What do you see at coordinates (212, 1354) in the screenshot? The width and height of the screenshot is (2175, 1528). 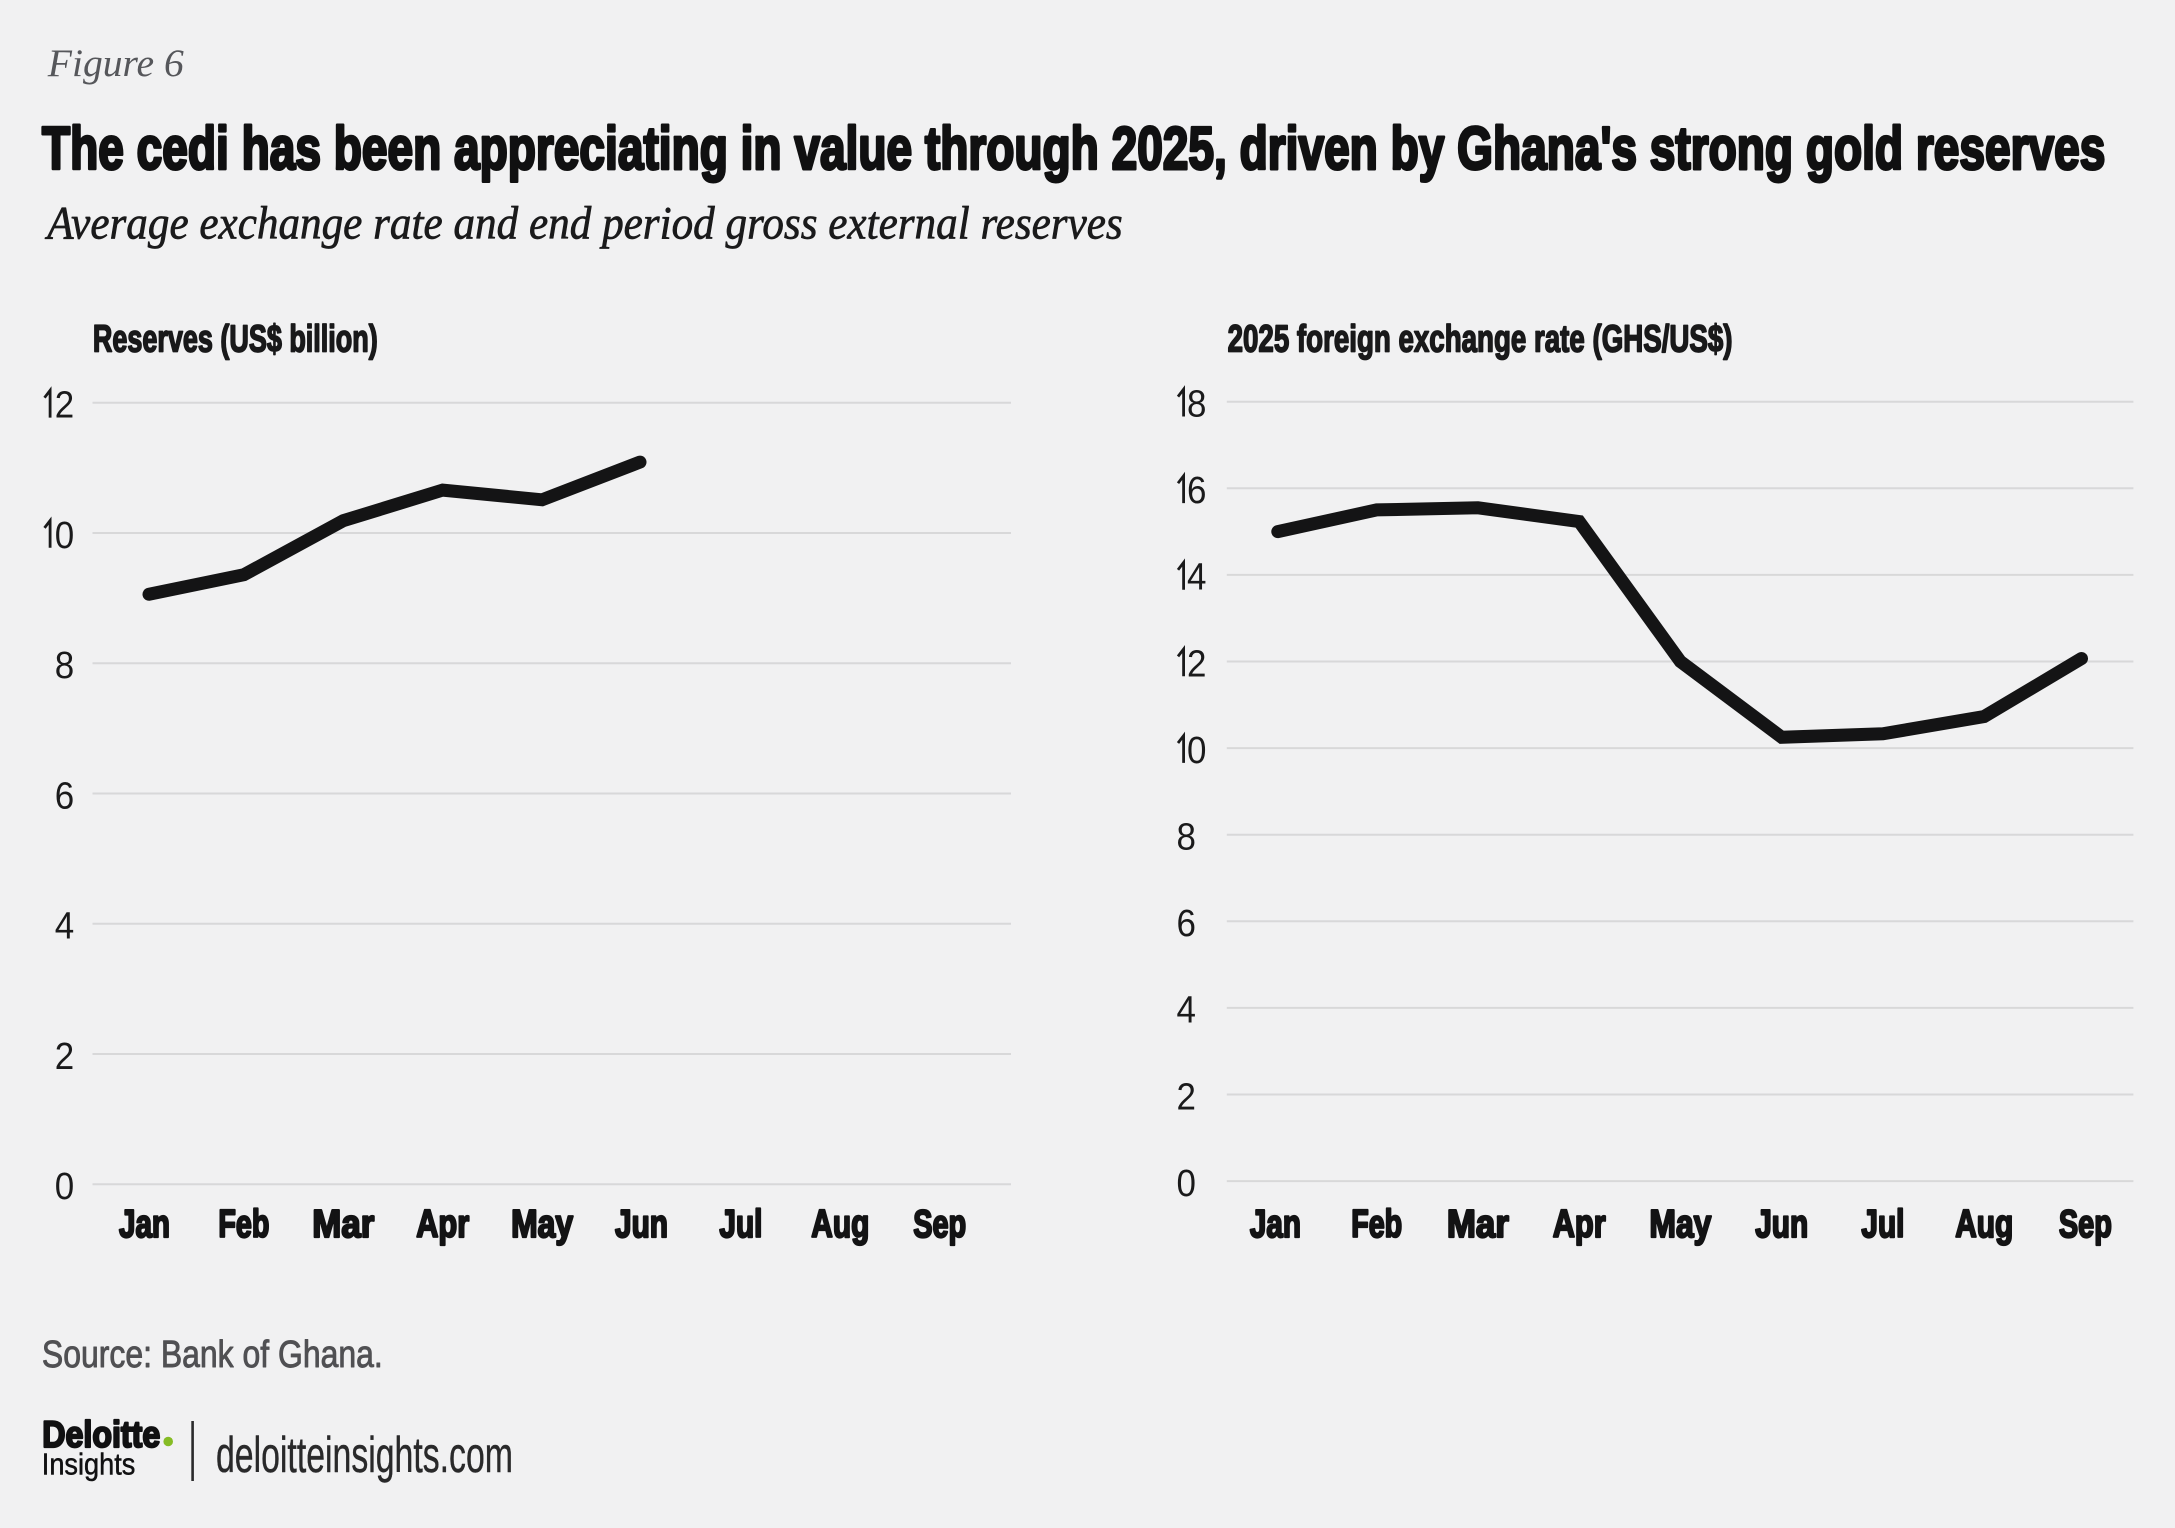 I see `svg-text: Source: Bank of Ghana.` at bounding box center [212, 1354].